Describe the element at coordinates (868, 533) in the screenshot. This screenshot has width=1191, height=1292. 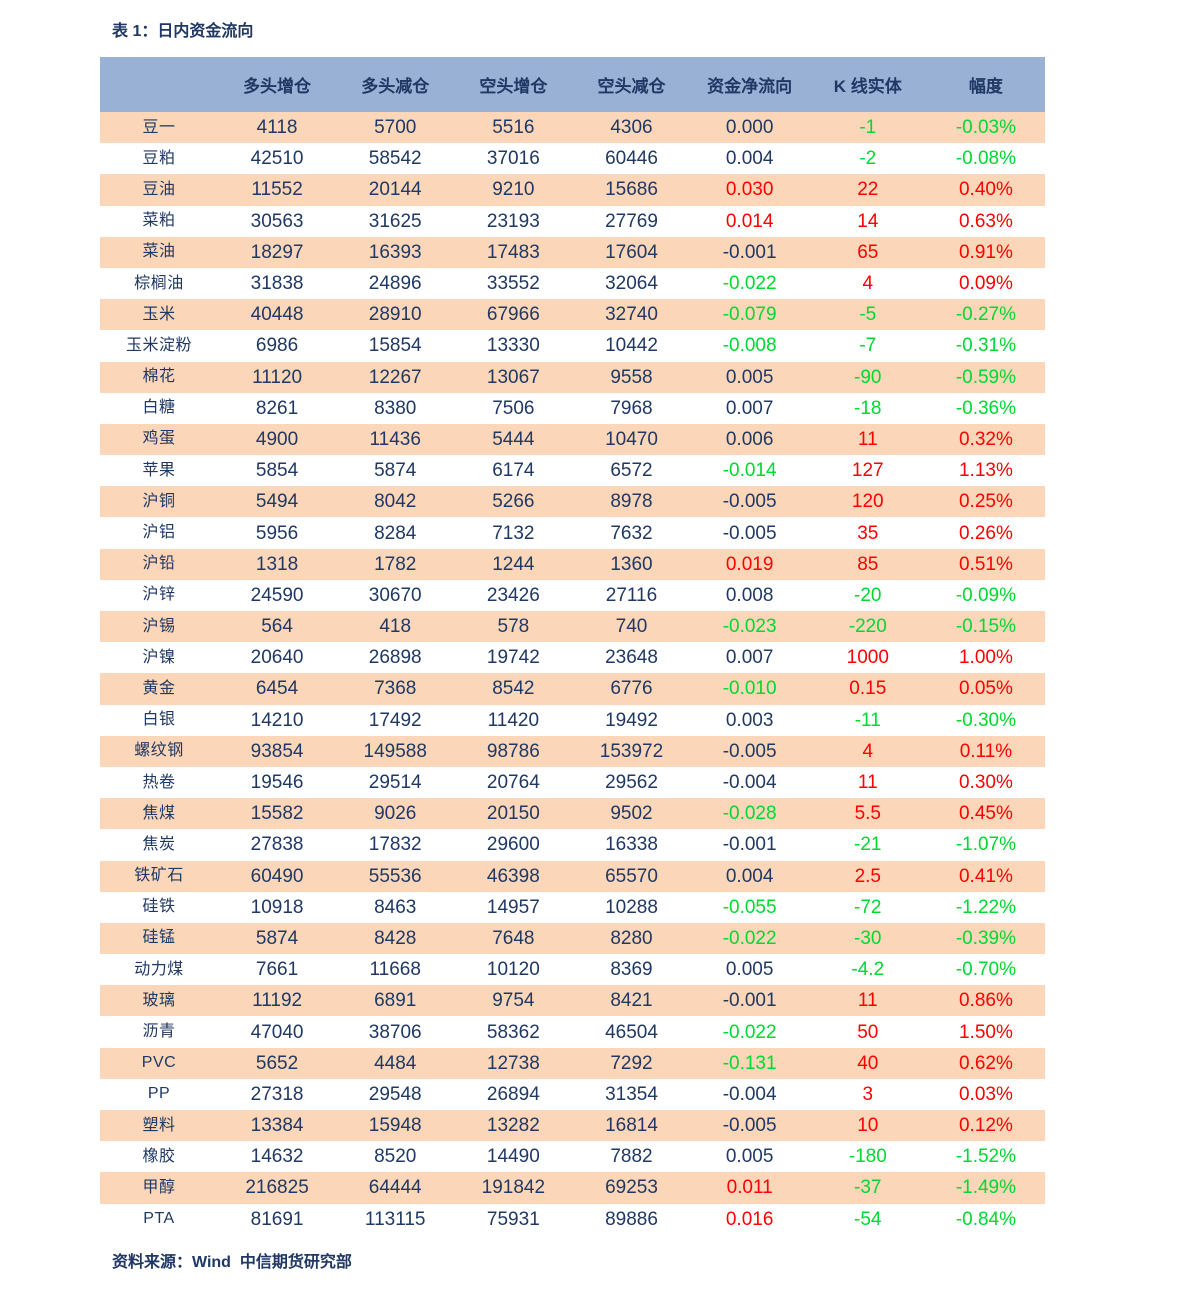
I see `k-body-cell: 35` at that location.